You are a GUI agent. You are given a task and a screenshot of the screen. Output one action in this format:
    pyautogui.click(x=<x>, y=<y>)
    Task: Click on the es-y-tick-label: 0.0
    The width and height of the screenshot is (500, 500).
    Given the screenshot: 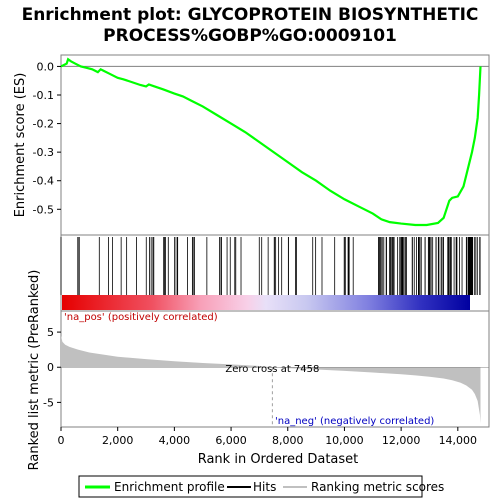 What is the action you would take?
    pyautogui.click(x=46, y=66)
    